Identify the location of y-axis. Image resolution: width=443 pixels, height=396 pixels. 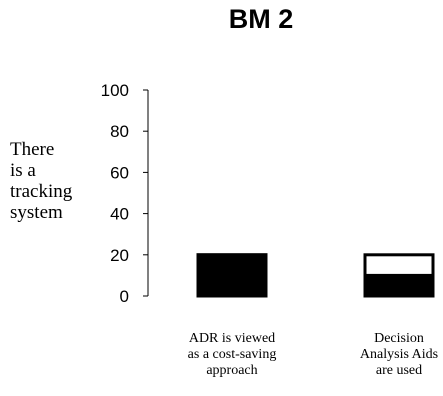
(146, 193).